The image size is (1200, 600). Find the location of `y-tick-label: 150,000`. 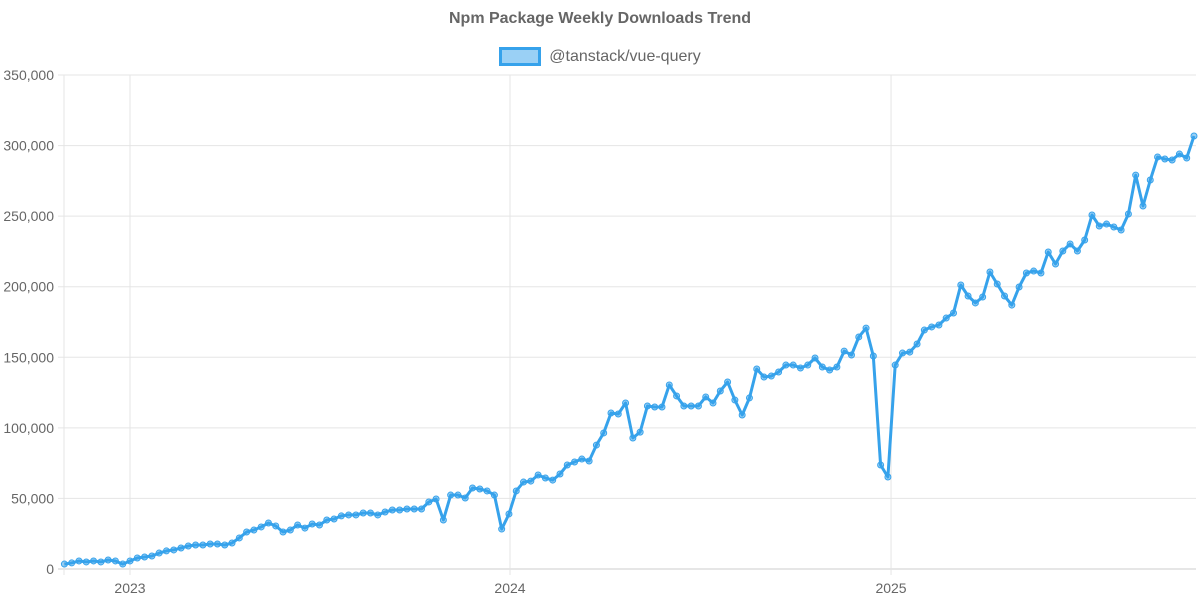

y-tick-label: 150,000 is located at coordinates (28, 357).